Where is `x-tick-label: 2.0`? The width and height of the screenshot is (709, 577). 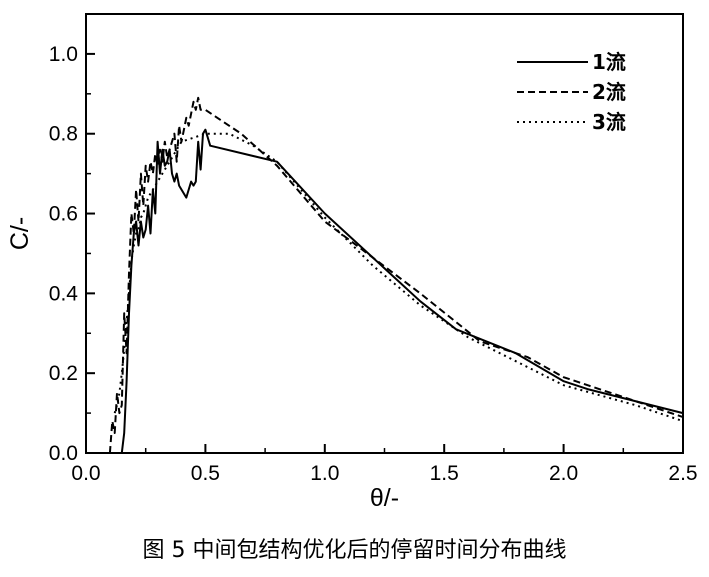 x-tick-label: 2.0 is located at coordinates (563, 473).